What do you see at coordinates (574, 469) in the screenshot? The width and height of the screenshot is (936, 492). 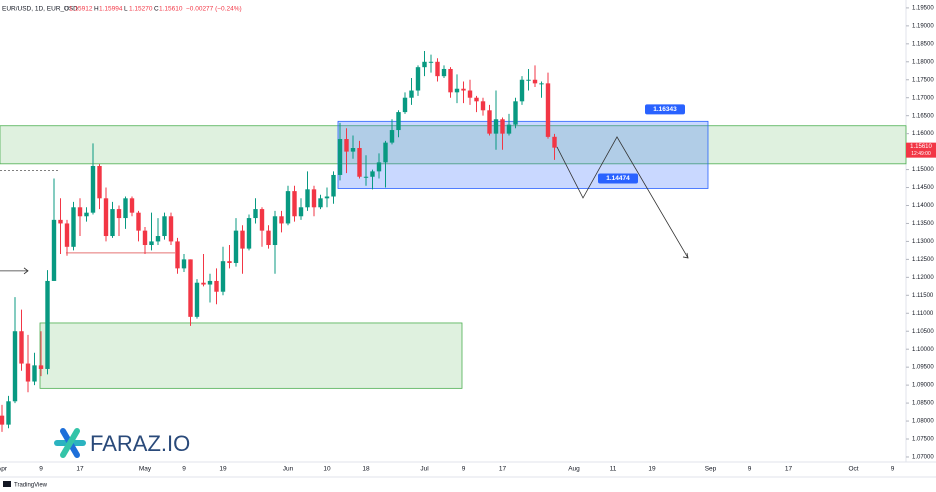 I see `x-tick-label: Aug` at bounding box center [574, 469].